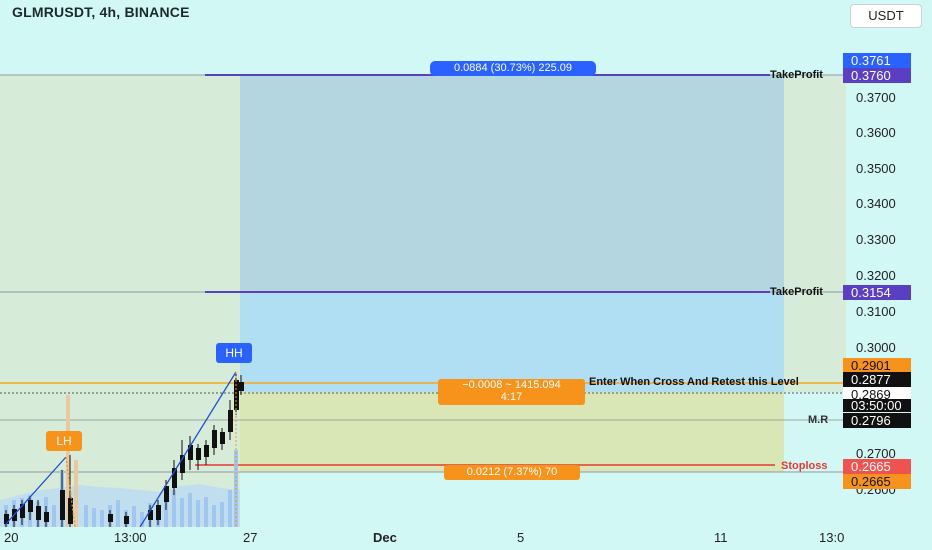  Describe the element at coordinates (815, 233) in the screenshot. I see `right-zone` at that location.